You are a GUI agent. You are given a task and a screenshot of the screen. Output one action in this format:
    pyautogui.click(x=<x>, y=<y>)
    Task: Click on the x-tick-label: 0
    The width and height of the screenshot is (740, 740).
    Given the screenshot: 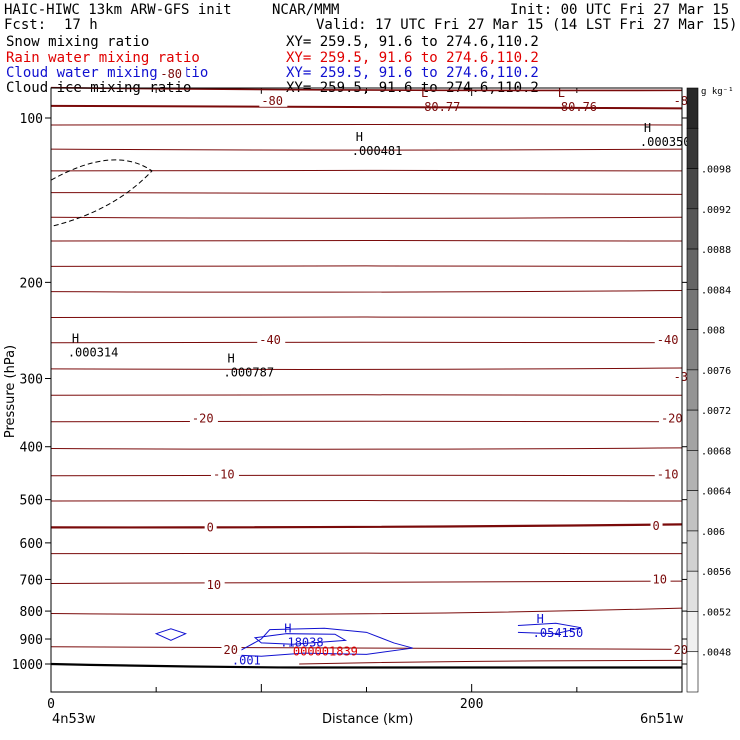 What is the action you would take?
    pyautogui.click(x=51, y=704)
    